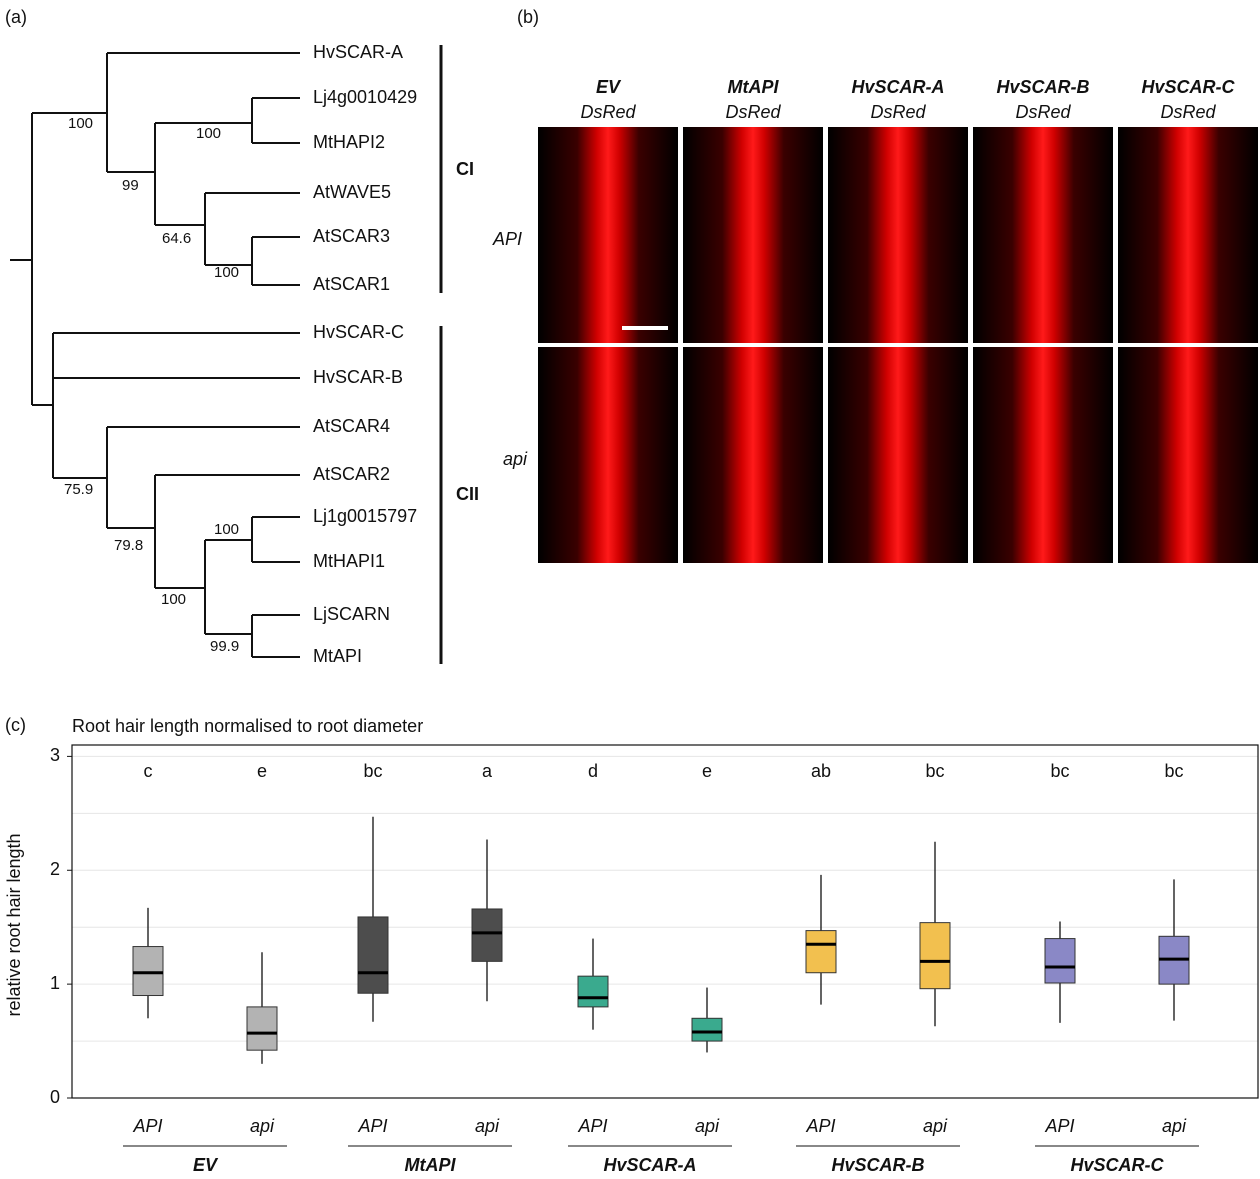 This screenshot has width=1260, height=1179. Describe the element at coordinates (365, 516) in the screenshot. I see `leaf-label: Lj1g0015797` at that location.